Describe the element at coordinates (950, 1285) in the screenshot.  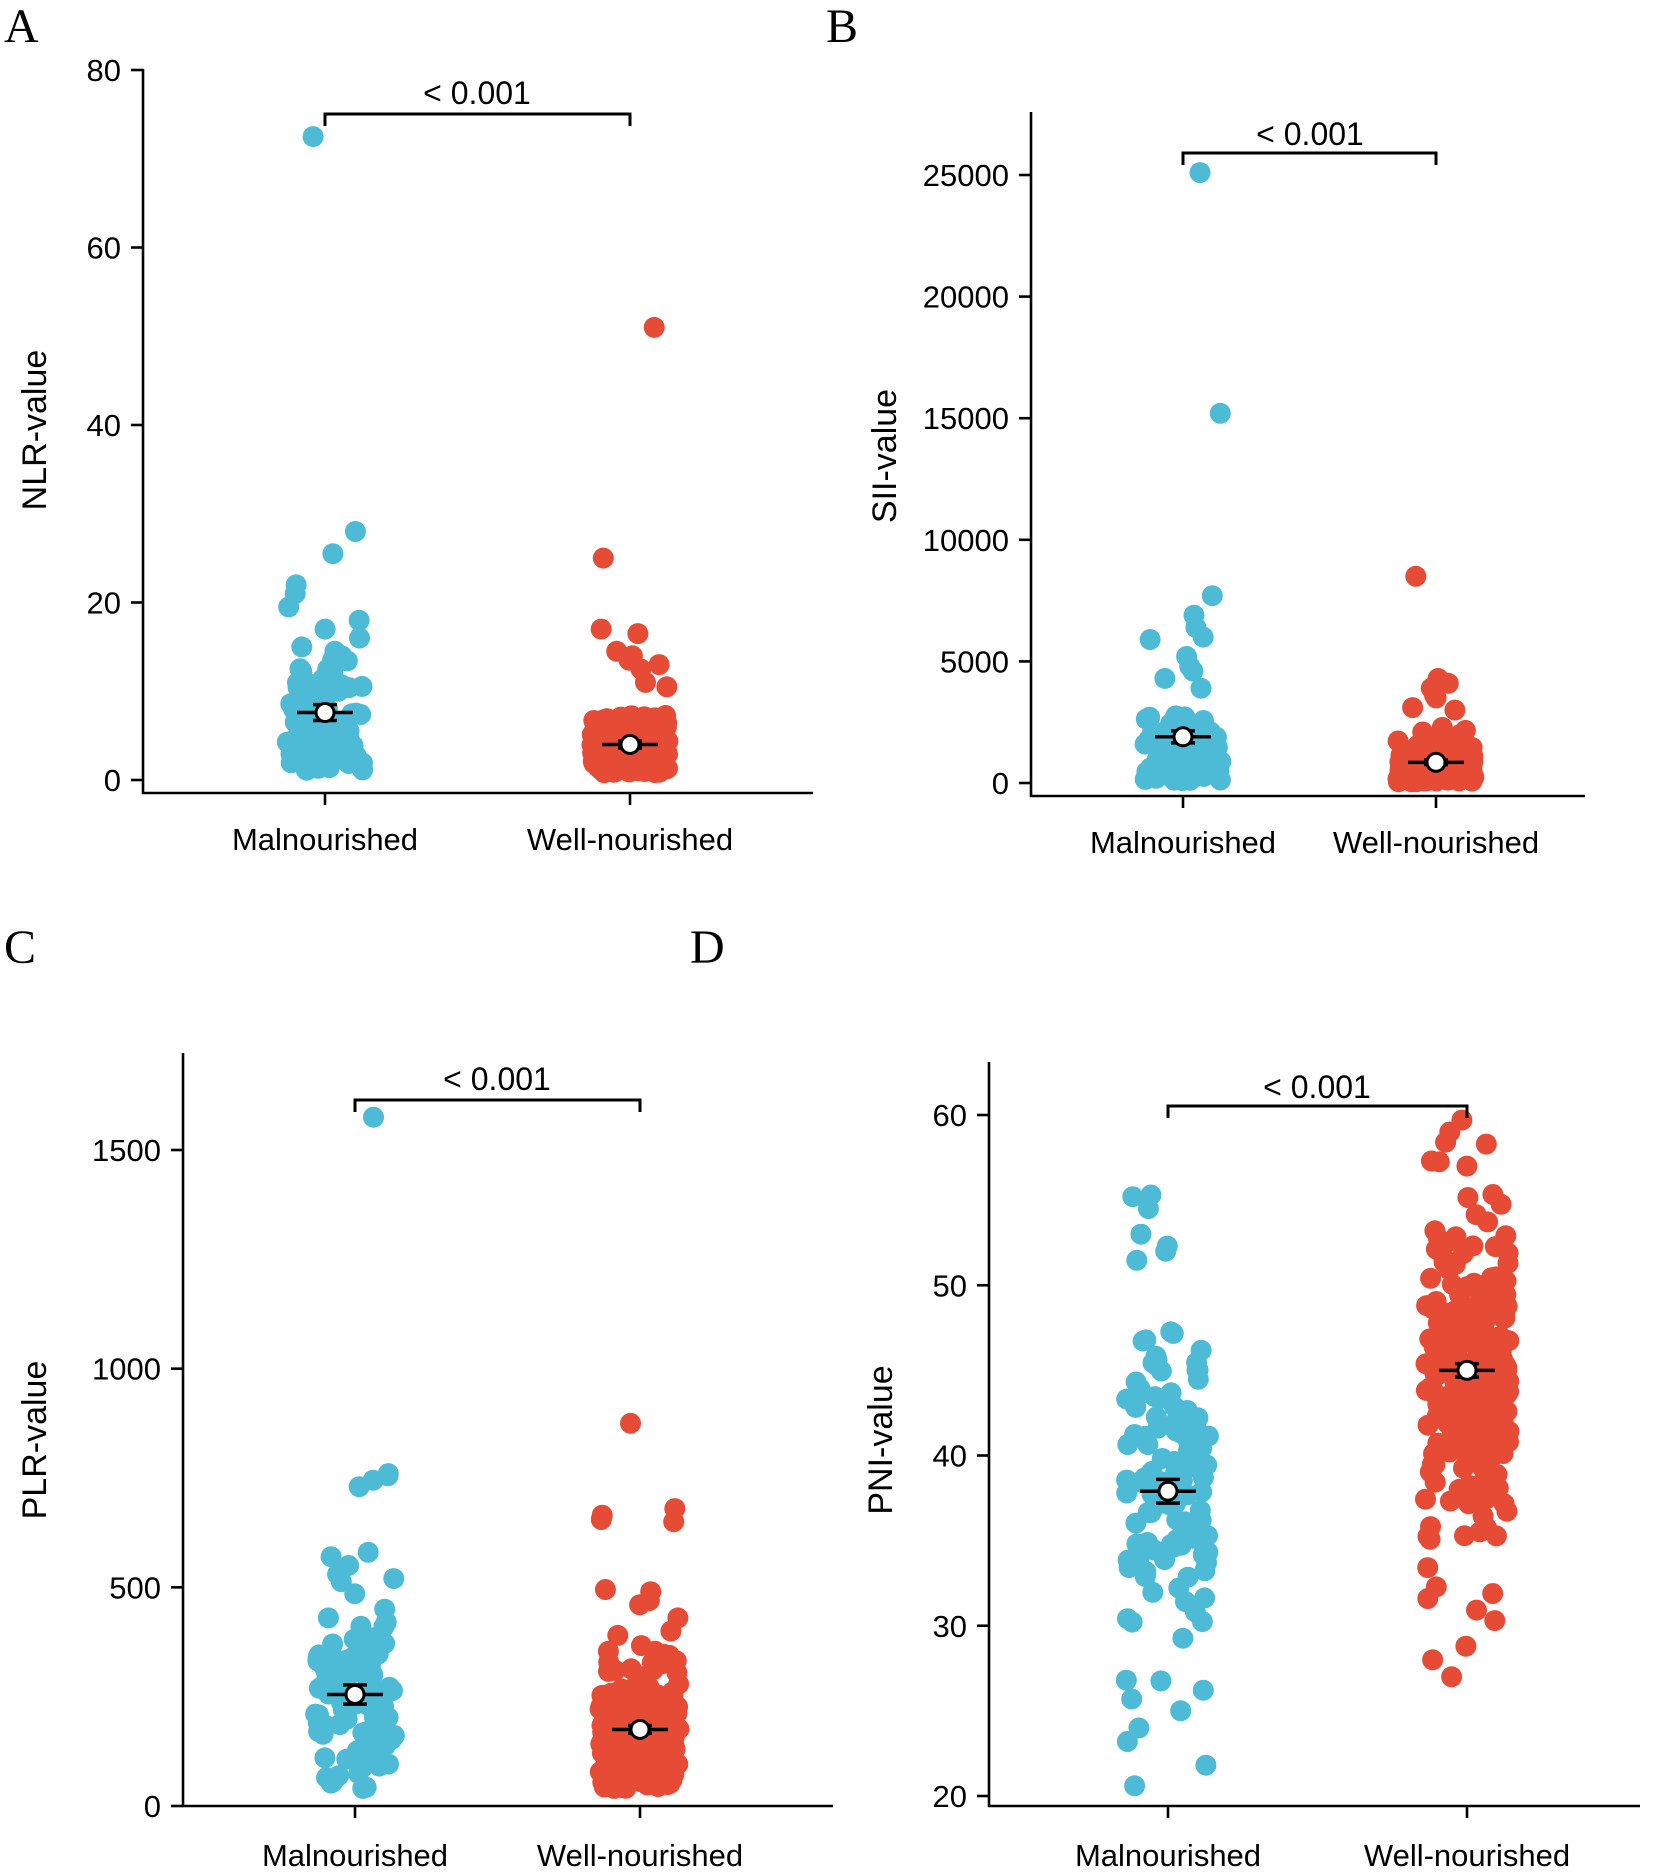
I see `y-tick-label: 50` at that location.